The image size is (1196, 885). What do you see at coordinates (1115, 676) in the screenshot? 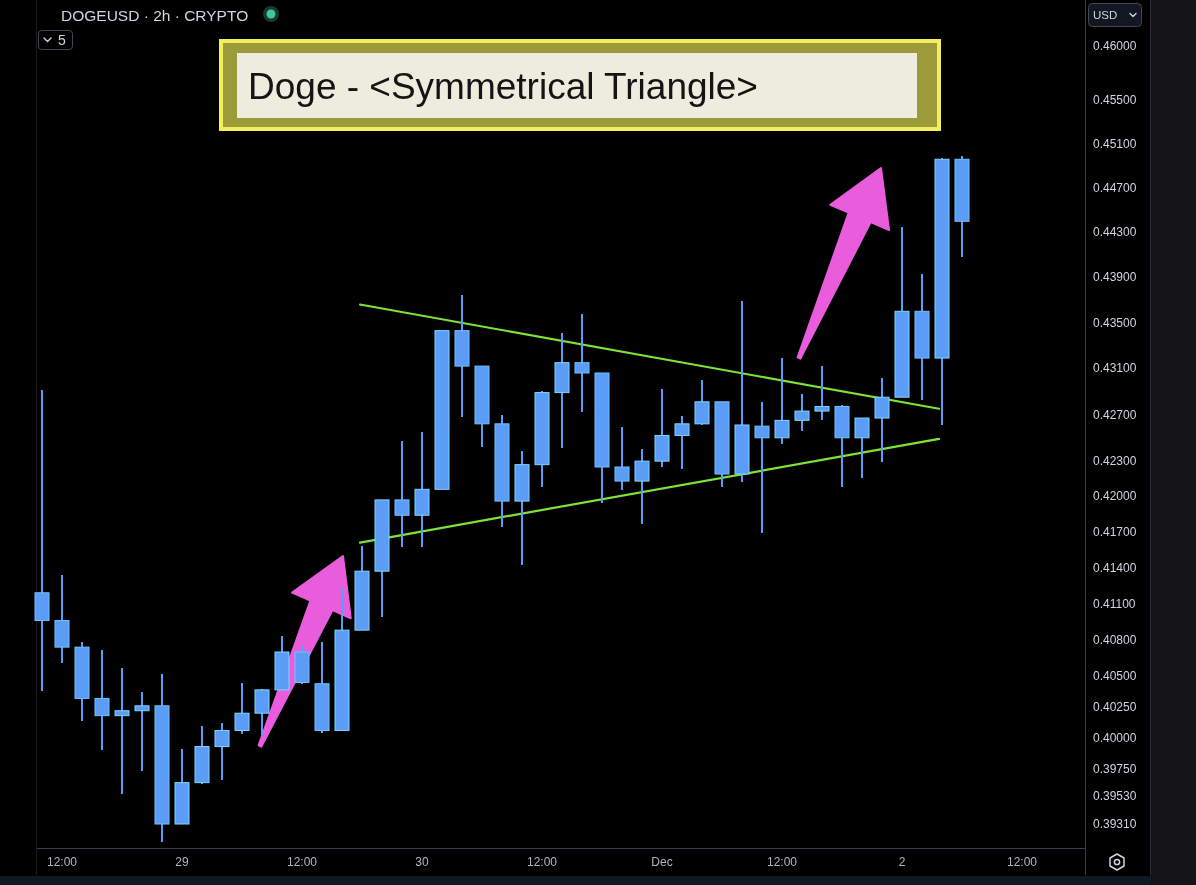
I see `y-tick-label: 0.40500` at bounding box center [1115, 676].